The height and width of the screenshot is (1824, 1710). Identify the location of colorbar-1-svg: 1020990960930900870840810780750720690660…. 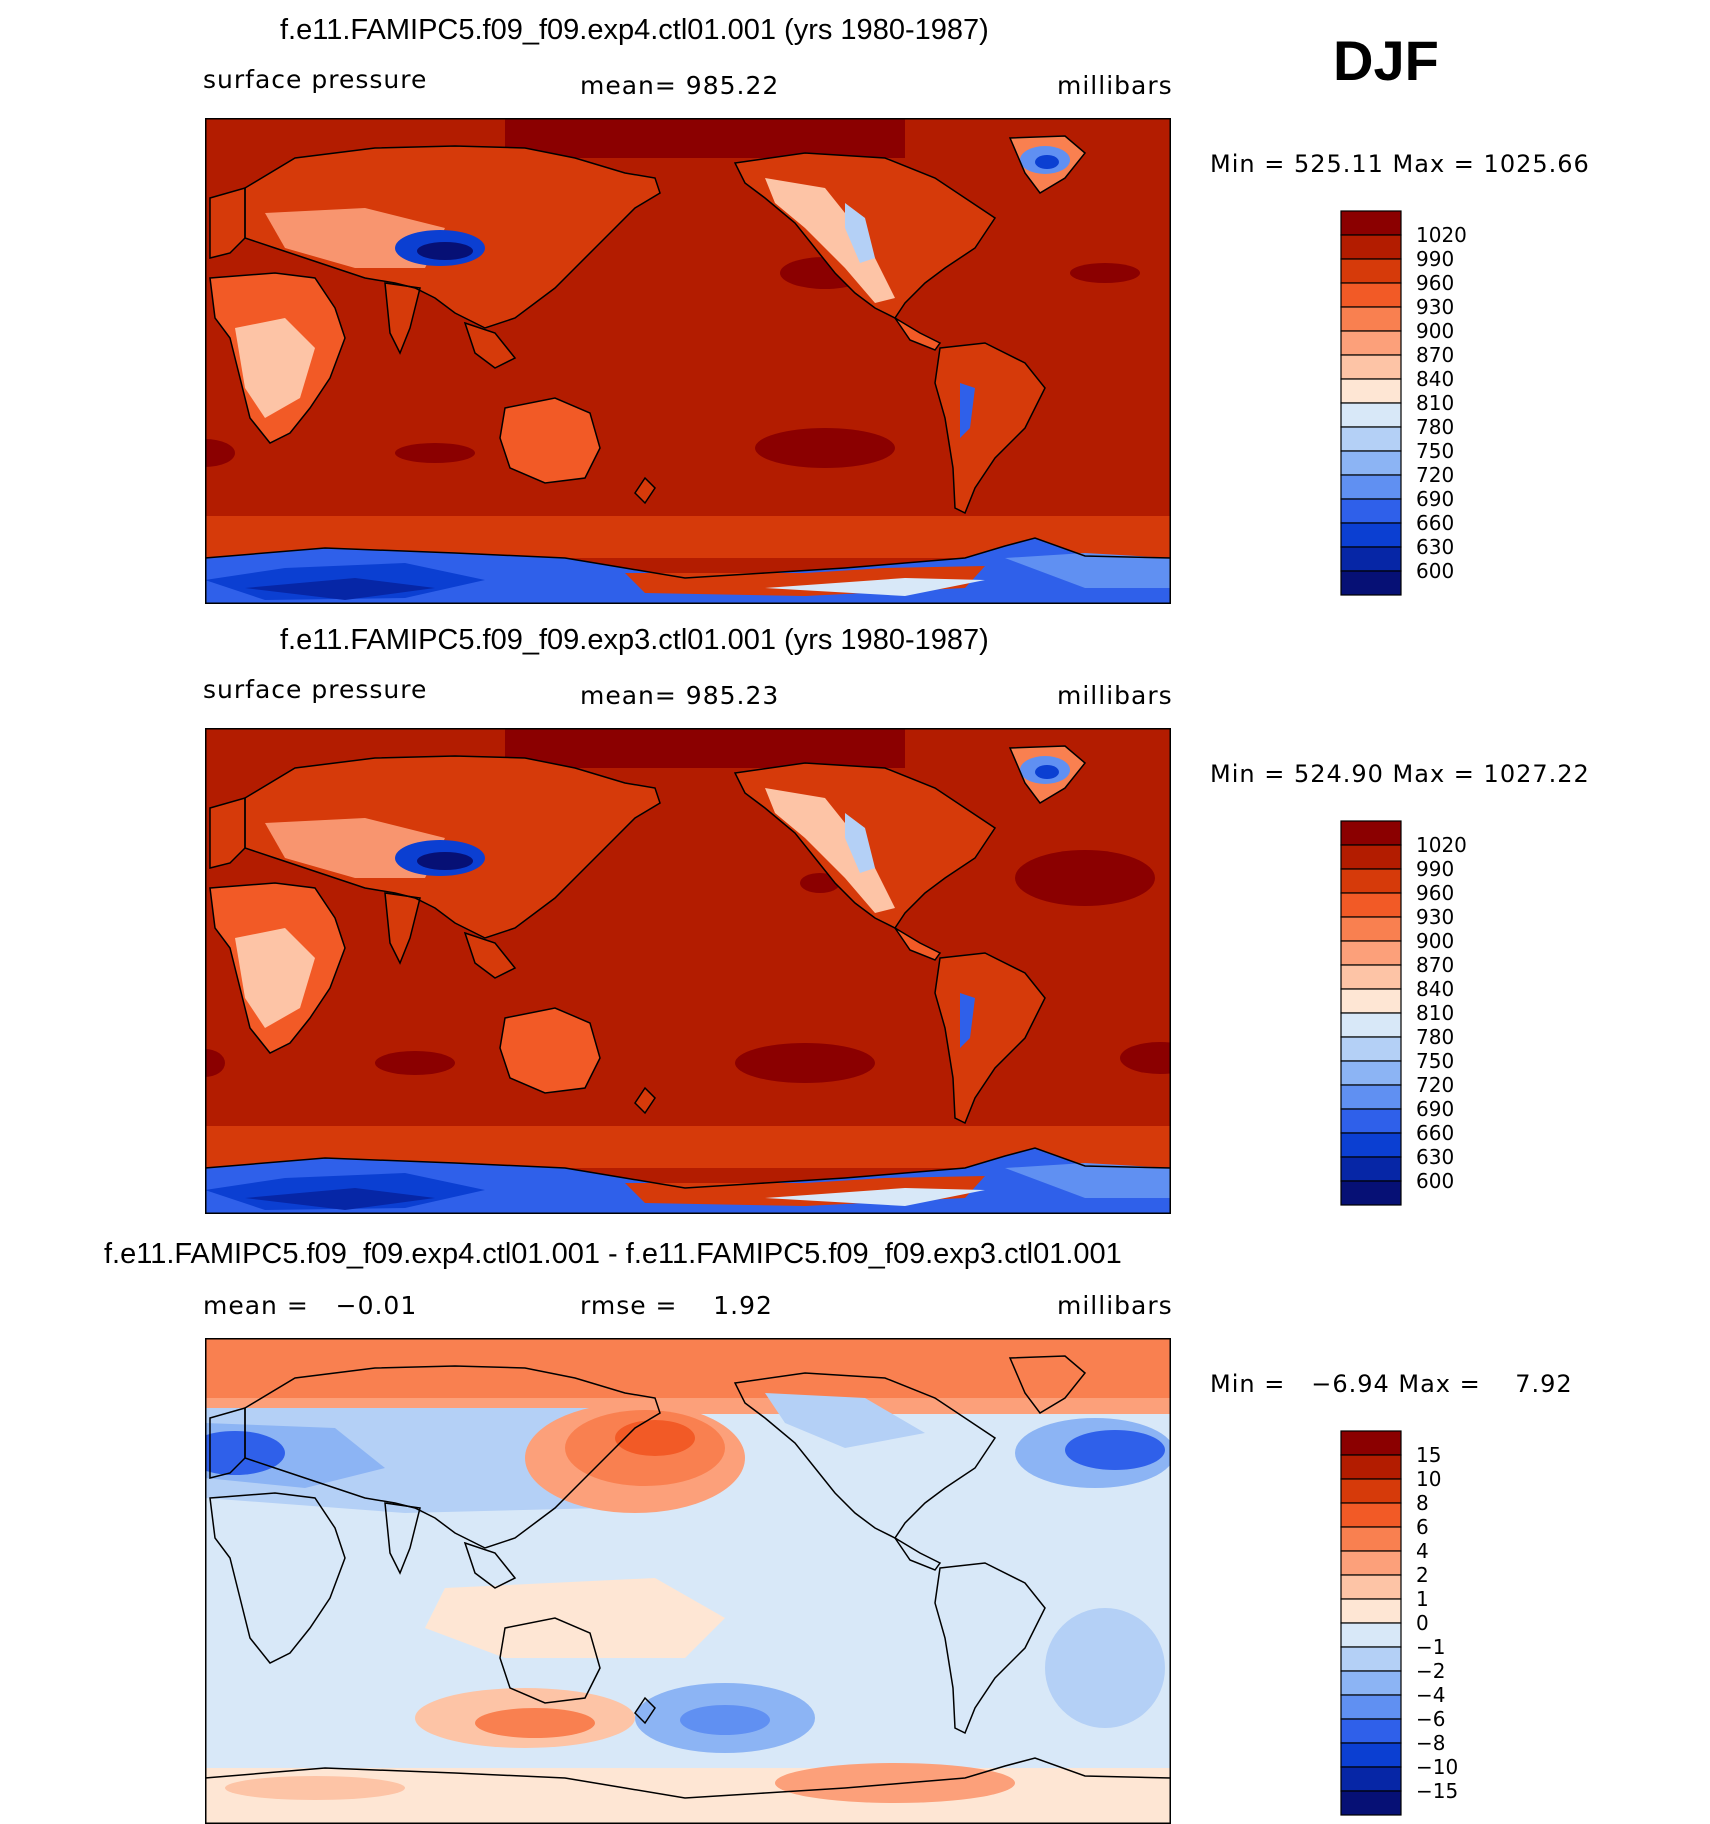
(1403, 403).